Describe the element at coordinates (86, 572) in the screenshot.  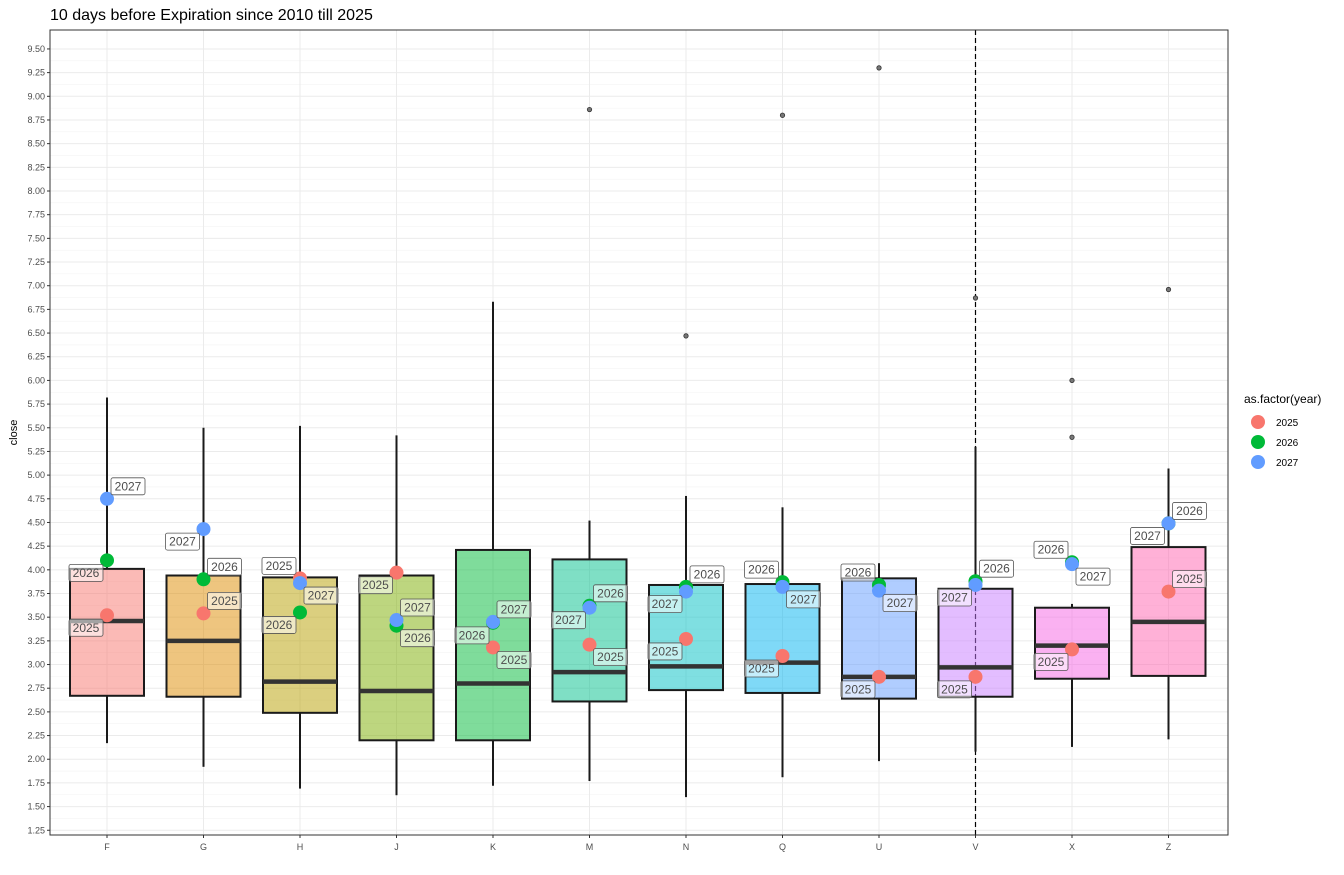
I see `point-label-F-2026: 2026` at that location.